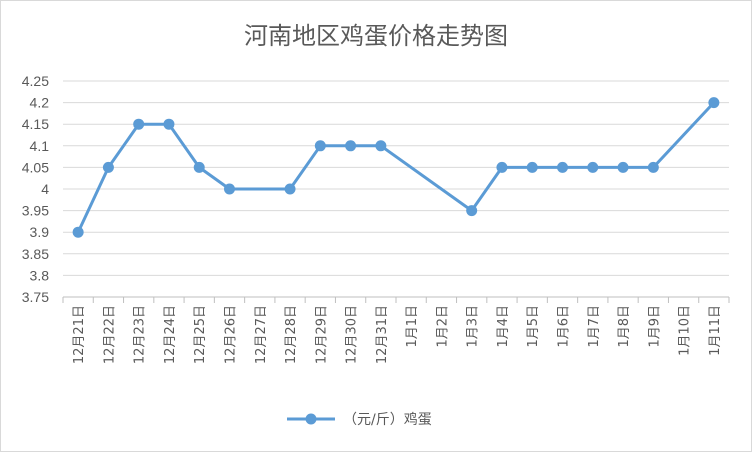 This screenshot has height=452, width=752. What do you see at coordinates (387, 419) in the screenshot?
I see `legend-label: （元/斤）鸡蛋` at bounding box center [387, 419].